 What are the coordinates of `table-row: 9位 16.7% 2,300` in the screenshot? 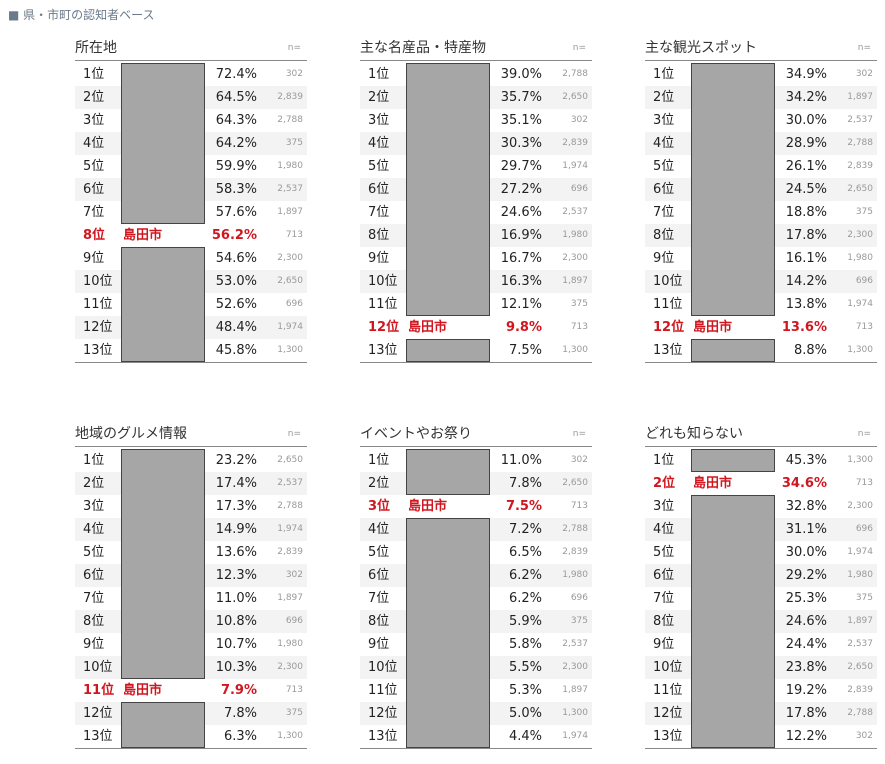 It's located at (476, 258).